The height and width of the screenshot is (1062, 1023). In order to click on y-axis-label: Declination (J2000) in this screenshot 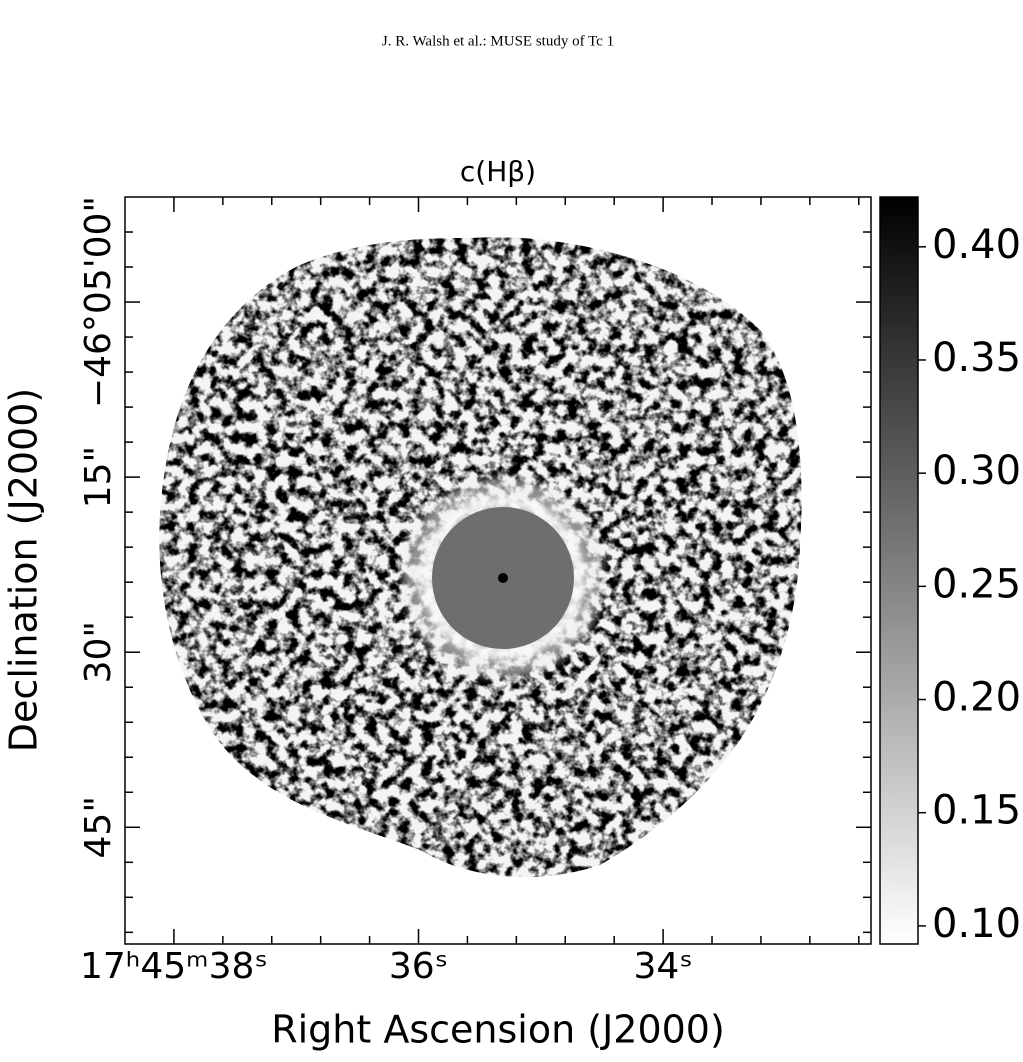, I will do `click(24, 570)`.